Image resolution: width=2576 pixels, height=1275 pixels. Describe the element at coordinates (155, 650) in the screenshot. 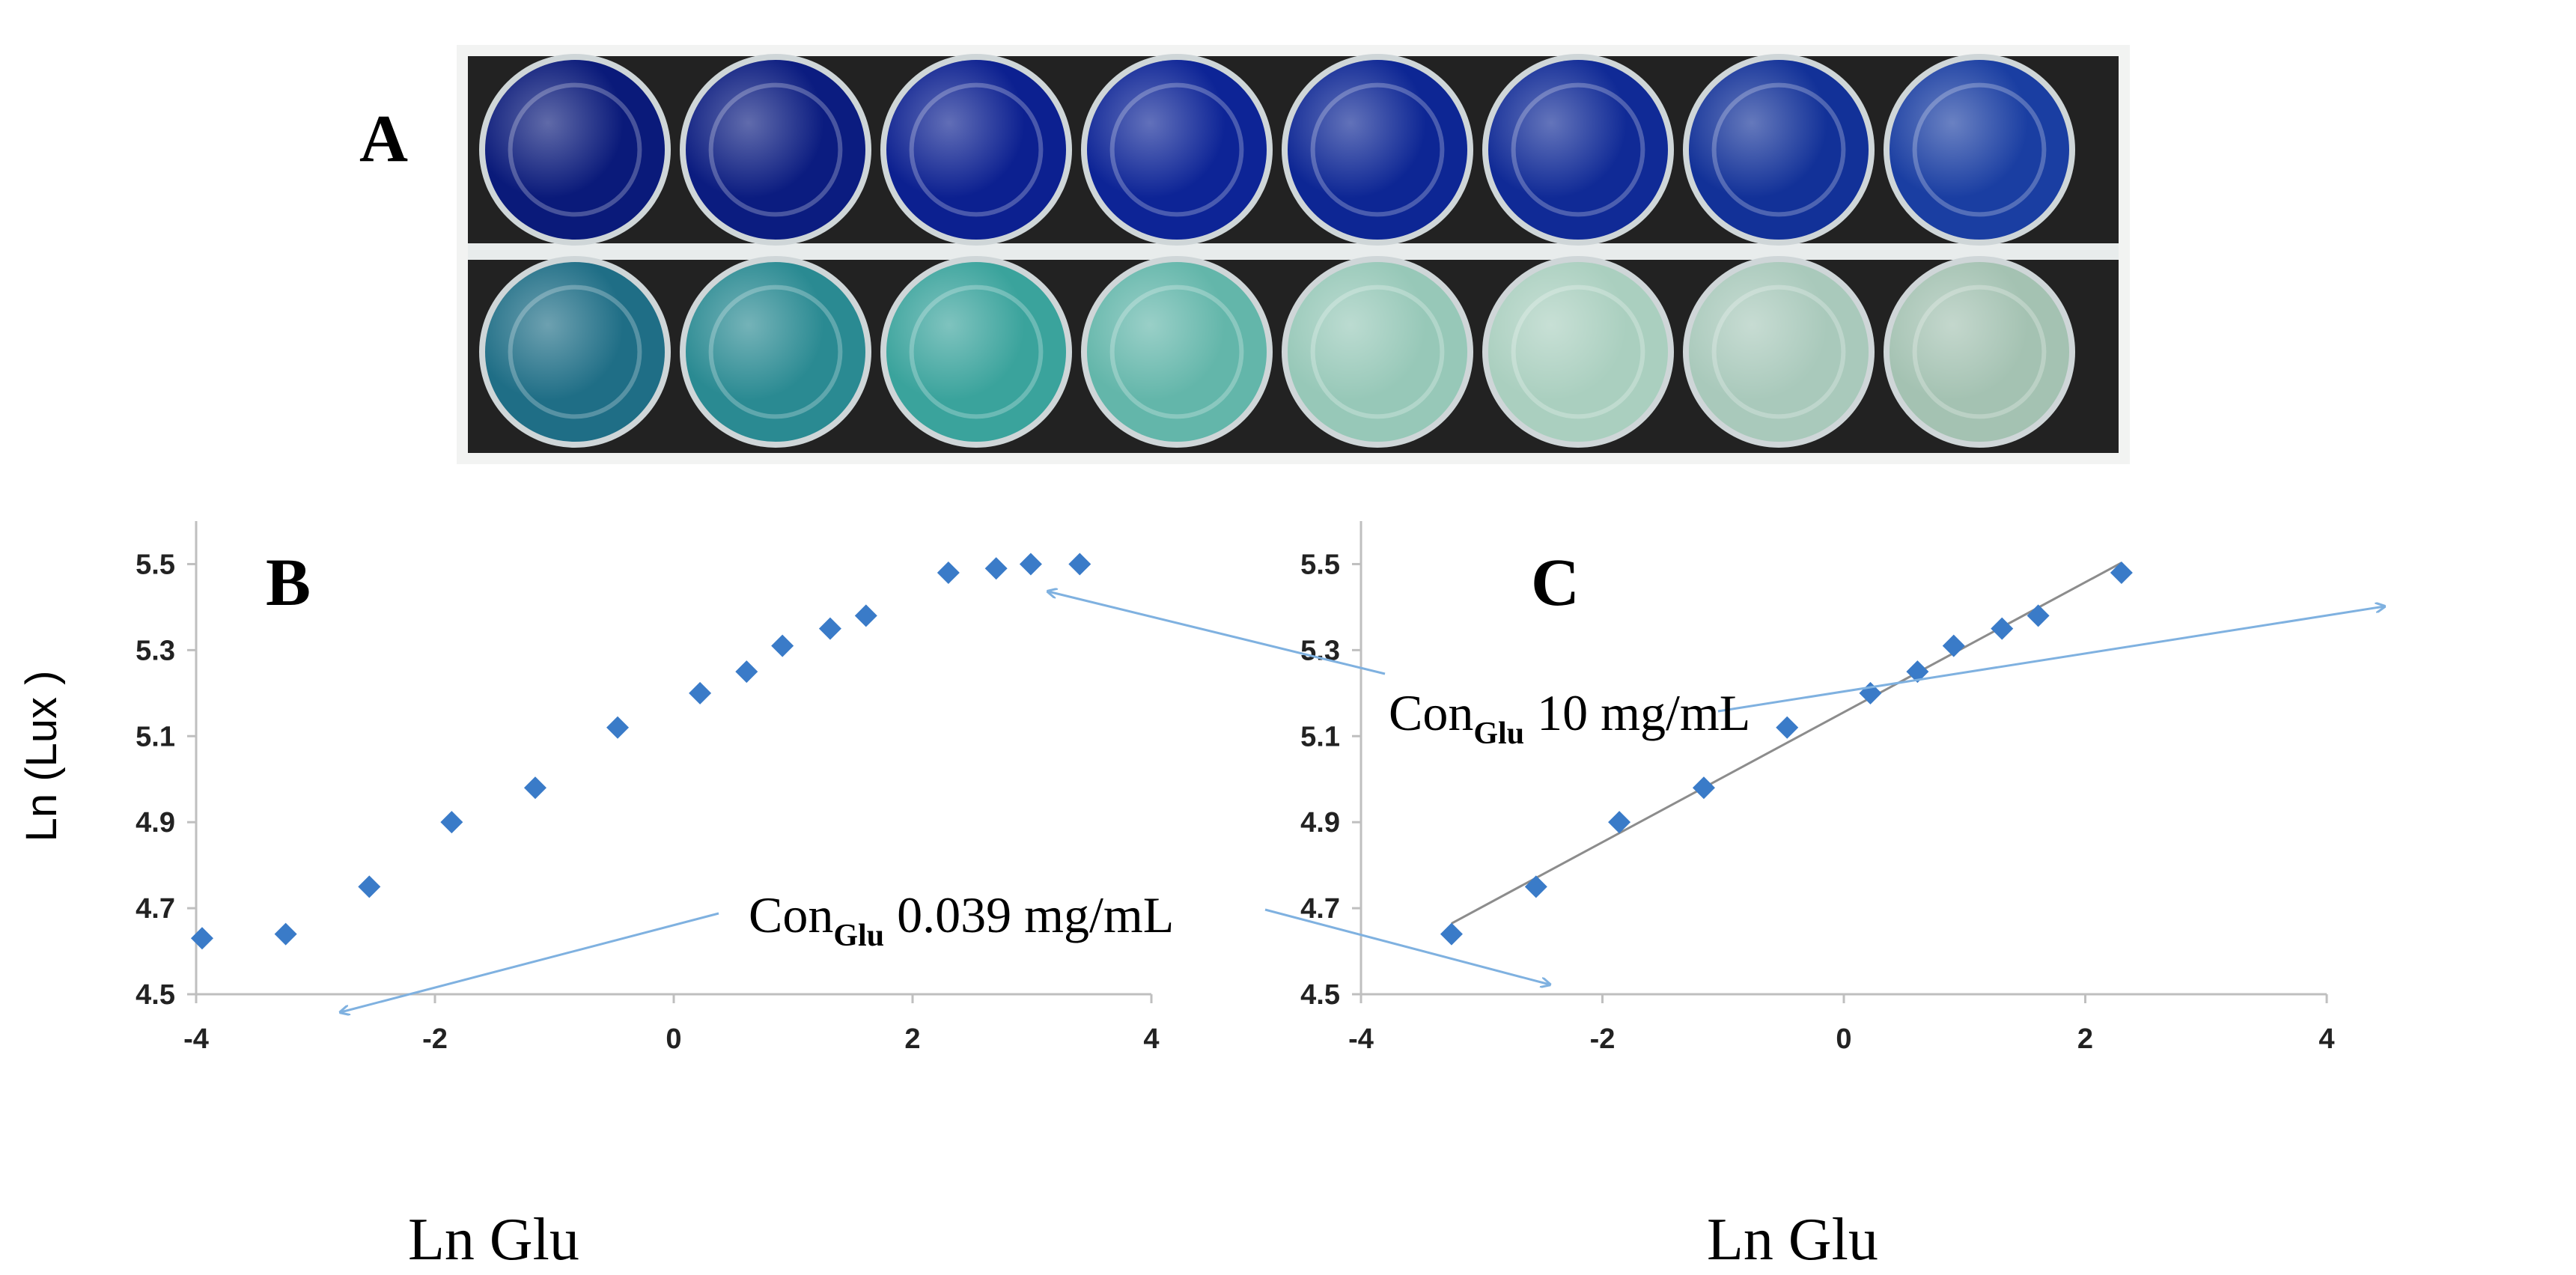

I see `y-tick-label: 5.3` at that location.